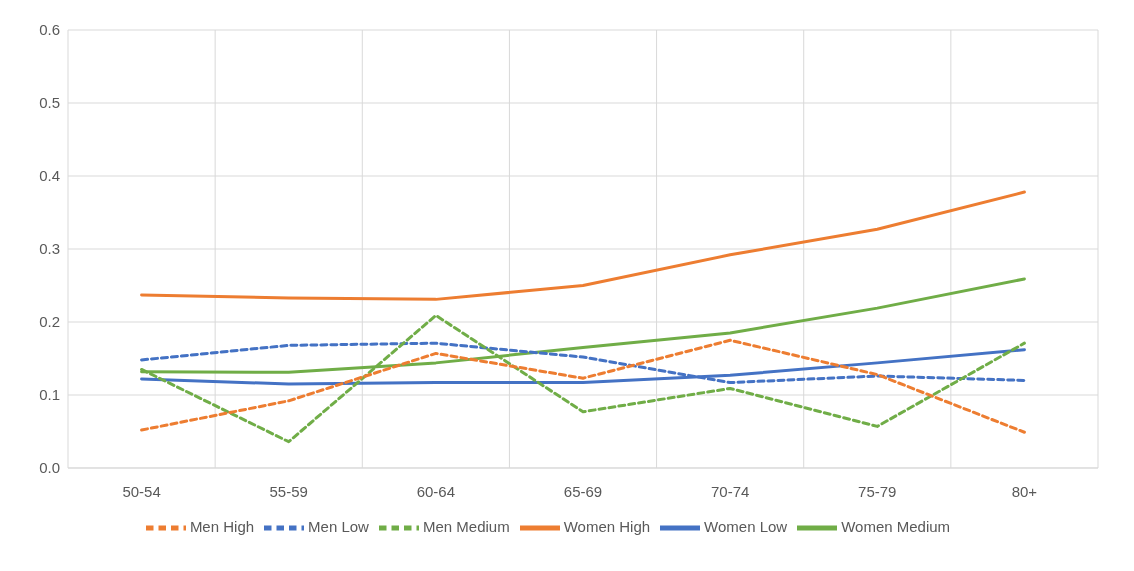  Describe the element at coordinates (338, 526) in the screenshot. I see `legend-label: Men Low` at that location.